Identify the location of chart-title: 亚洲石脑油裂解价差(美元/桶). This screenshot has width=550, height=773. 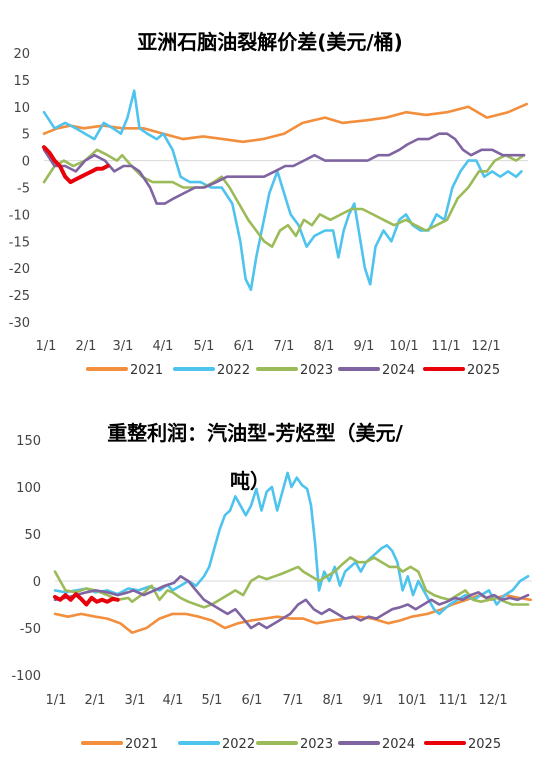
(270, 42).